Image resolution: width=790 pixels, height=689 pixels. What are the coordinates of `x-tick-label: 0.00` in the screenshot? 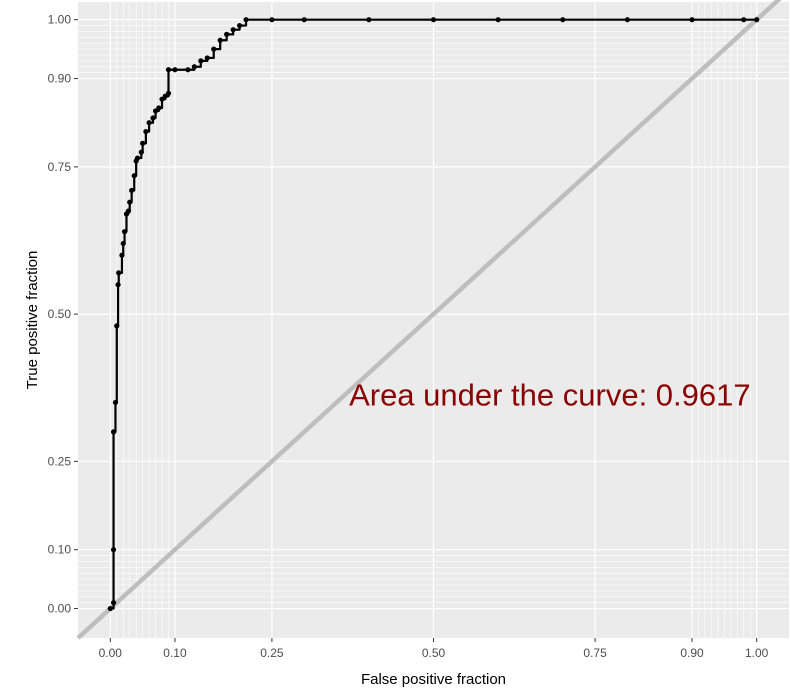 It's located at (111, 653).